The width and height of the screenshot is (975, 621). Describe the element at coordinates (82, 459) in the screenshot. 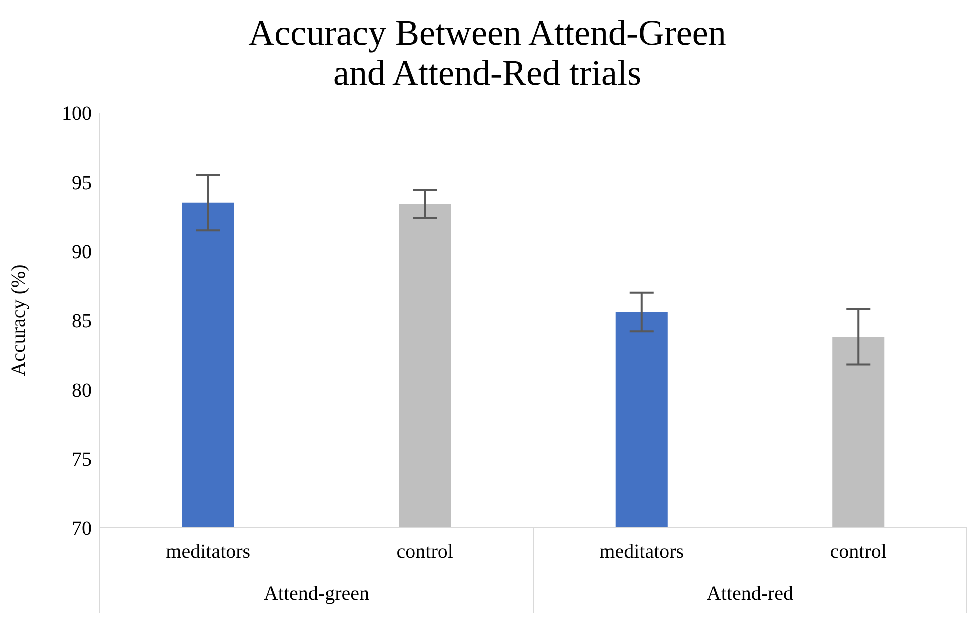

I see `y-tick-label: 75` at that location.